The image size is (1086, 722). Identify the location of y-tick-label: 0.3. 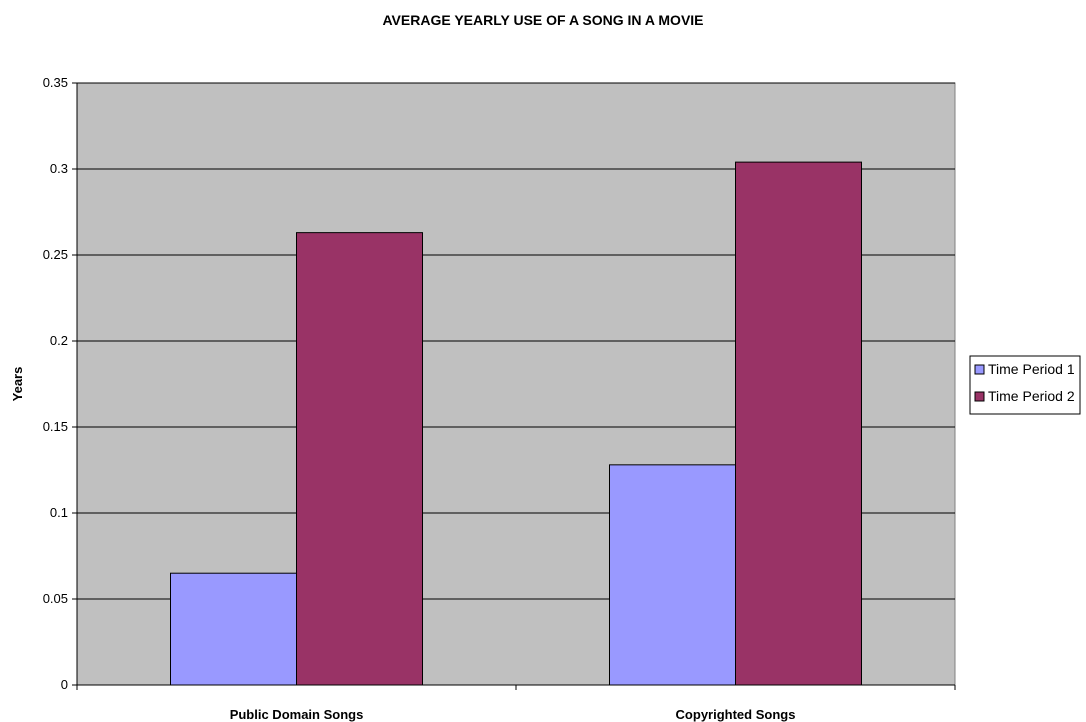
(59, 168).